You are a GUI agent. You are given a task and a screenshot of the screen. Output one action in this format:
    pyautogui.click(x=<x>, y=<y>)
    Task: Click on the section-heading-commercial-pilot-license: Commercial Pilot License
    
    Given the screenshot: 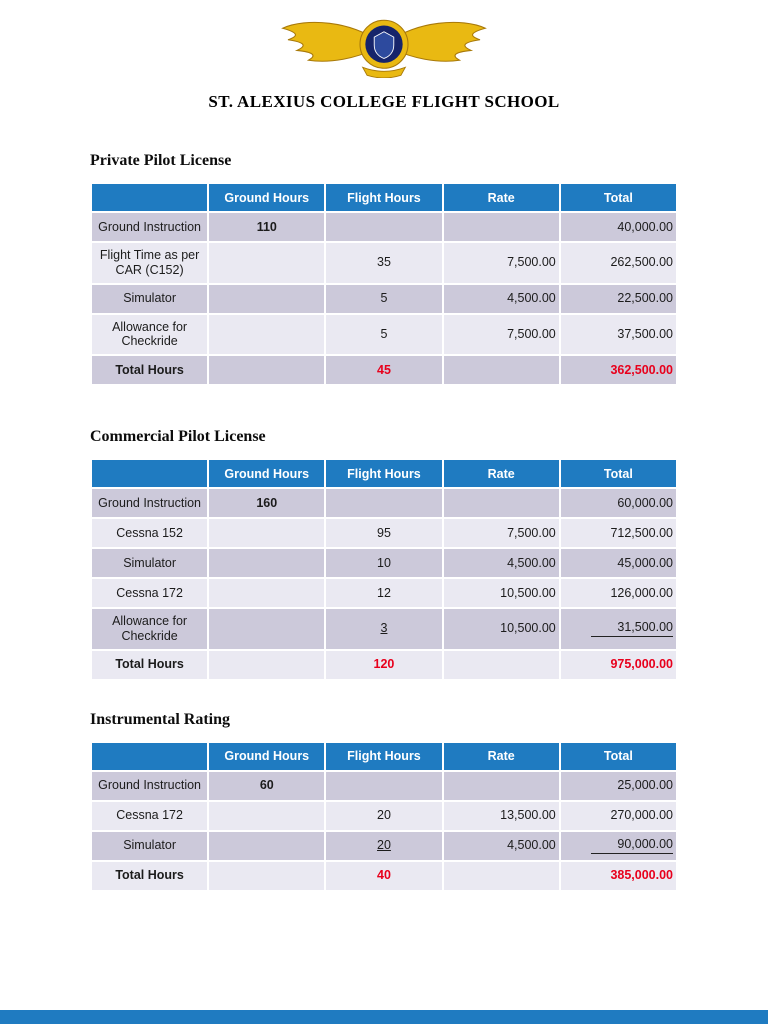 What is the action you would take?
    pyautogui.click(x=178, y=436)
    